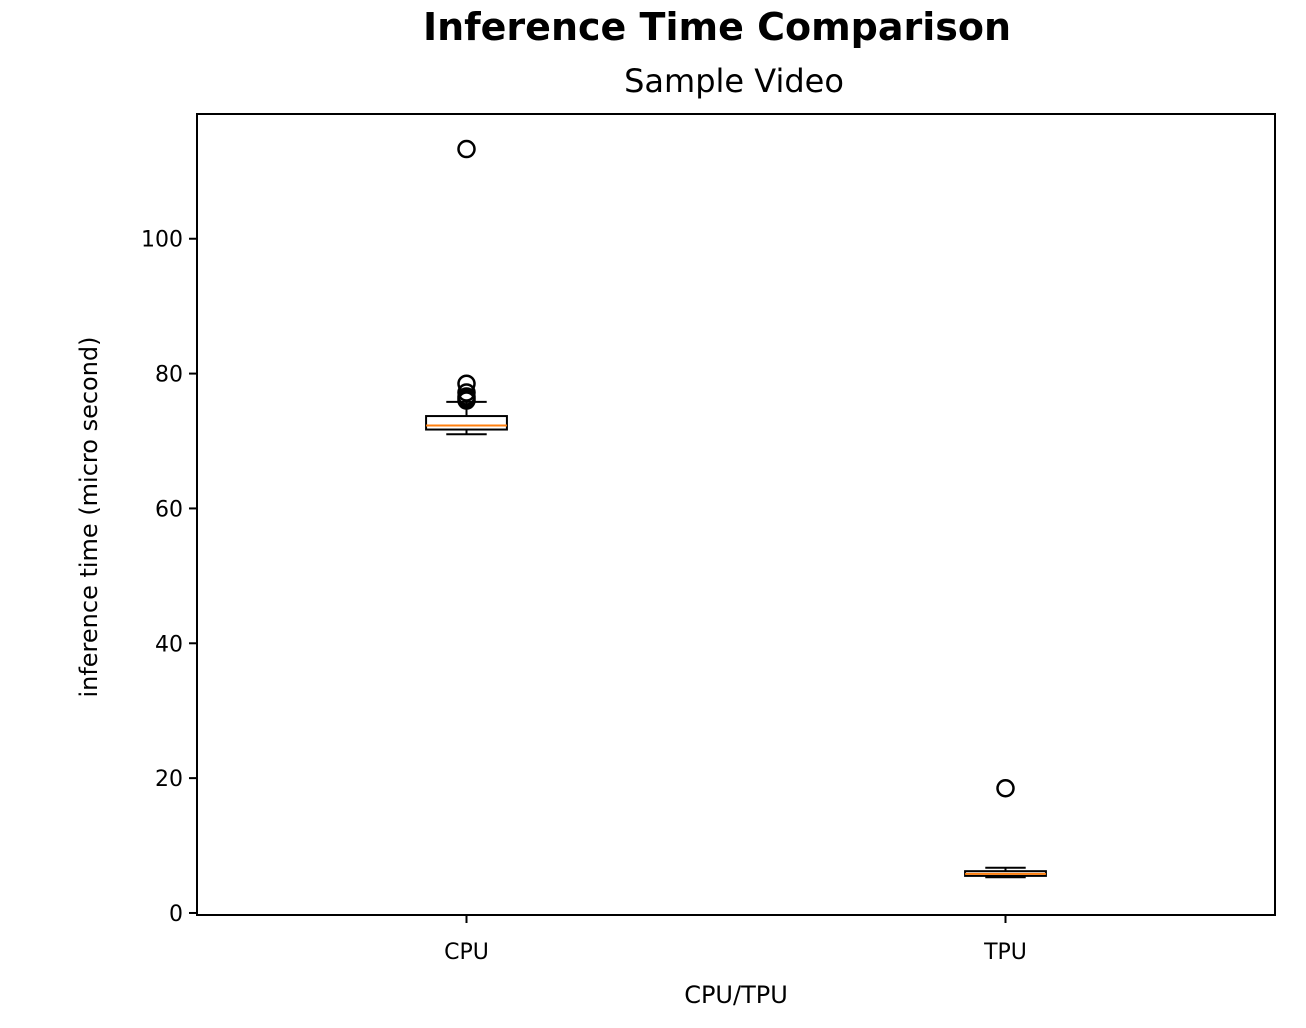  I want to click on chart-title: Inference Time Comparison, so click(717, 27).